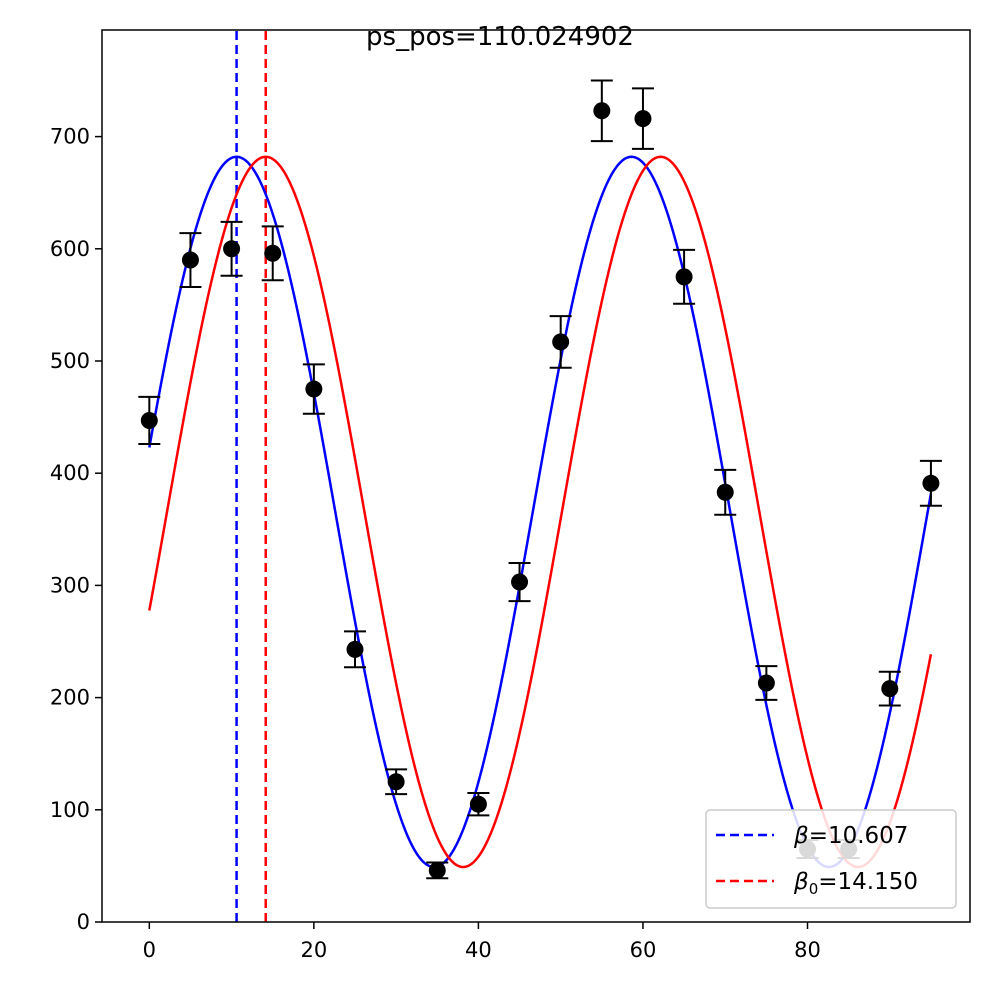  Describe the element at coordinates (70, 361) in the screenshot. I see `y-tick-label-5: 500` at that location.